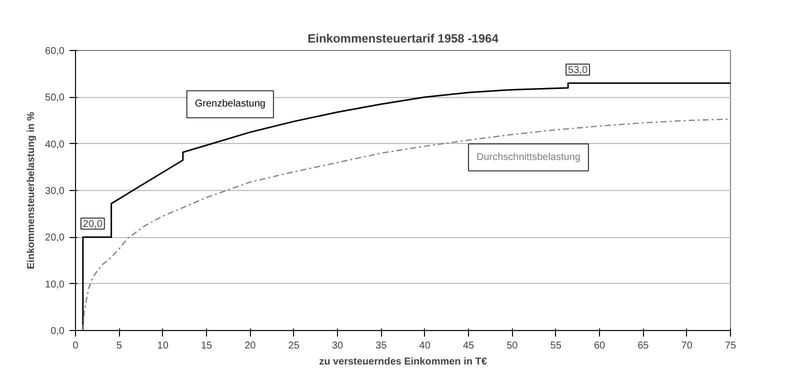  I want to click on series-label: Grenzbelastung, so click(230, 104).